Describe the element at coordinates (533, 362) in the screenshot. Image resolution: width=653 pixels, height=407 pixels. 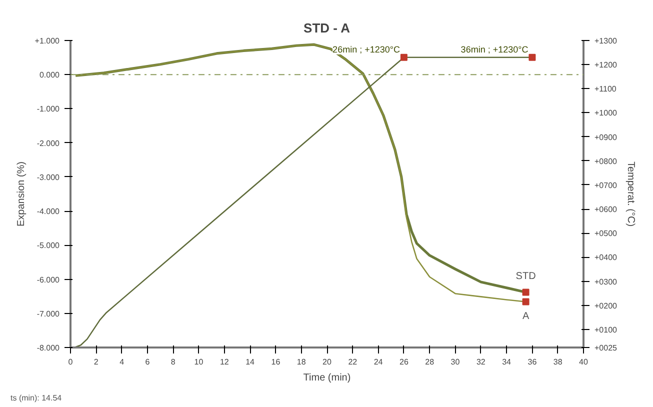
I see `x-tick-label: 36` at that location.